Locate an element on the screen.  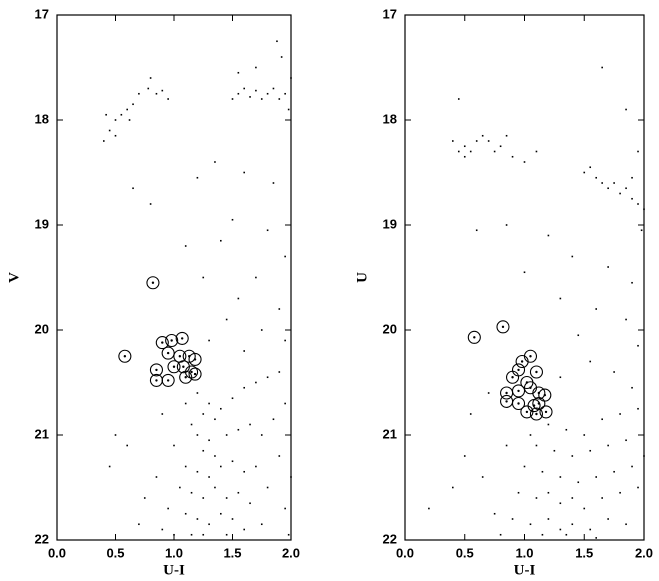
x-tick-label: 1.0 is located at coordinates (524, 552).